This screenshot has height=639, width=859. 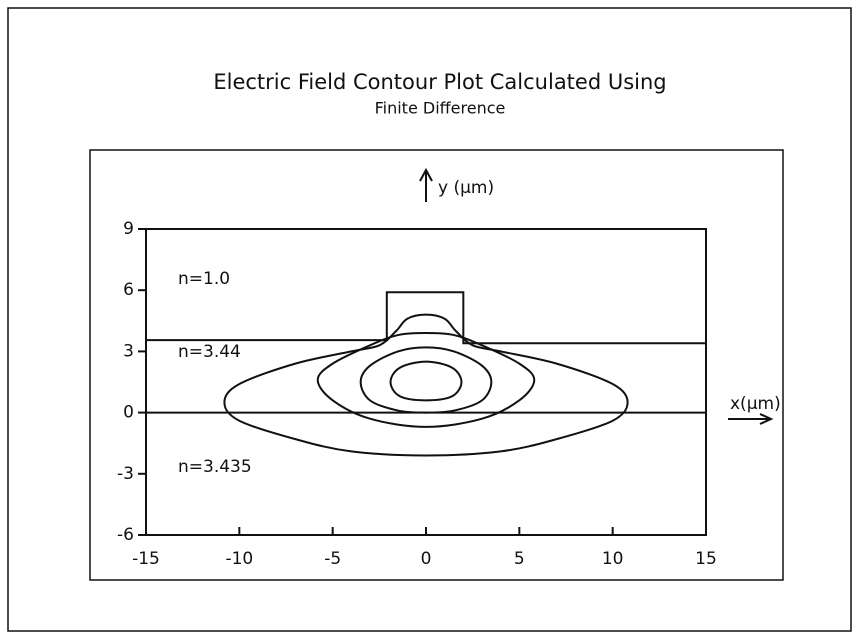 What do you see at coordinates (209, 352) in the screenshot?
I see `region-label: n=3.44` at bounding box center [209, 352].